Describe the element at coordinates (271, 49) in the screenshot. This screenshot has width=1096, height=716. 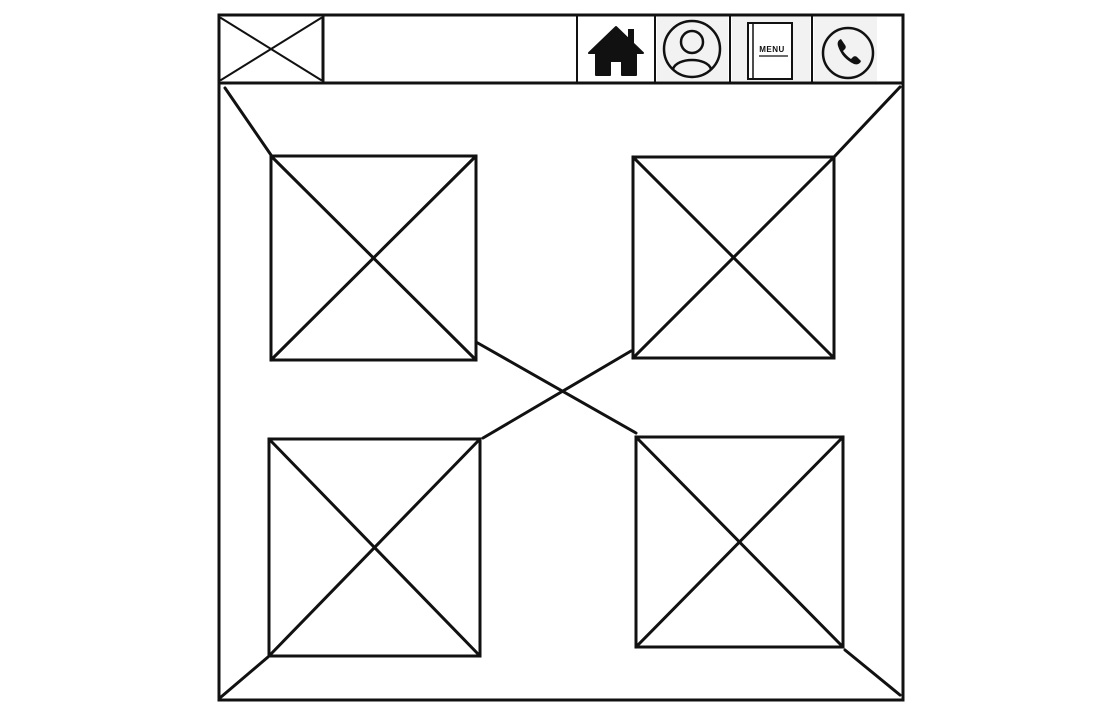
I see `logo-placeholder` at that location.